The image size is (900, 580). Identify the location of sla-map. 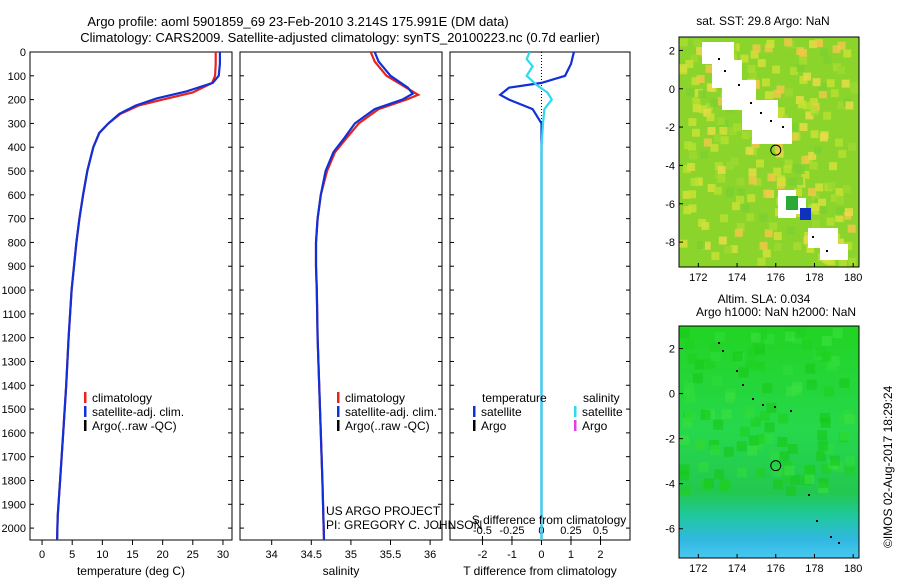
(769, 442).